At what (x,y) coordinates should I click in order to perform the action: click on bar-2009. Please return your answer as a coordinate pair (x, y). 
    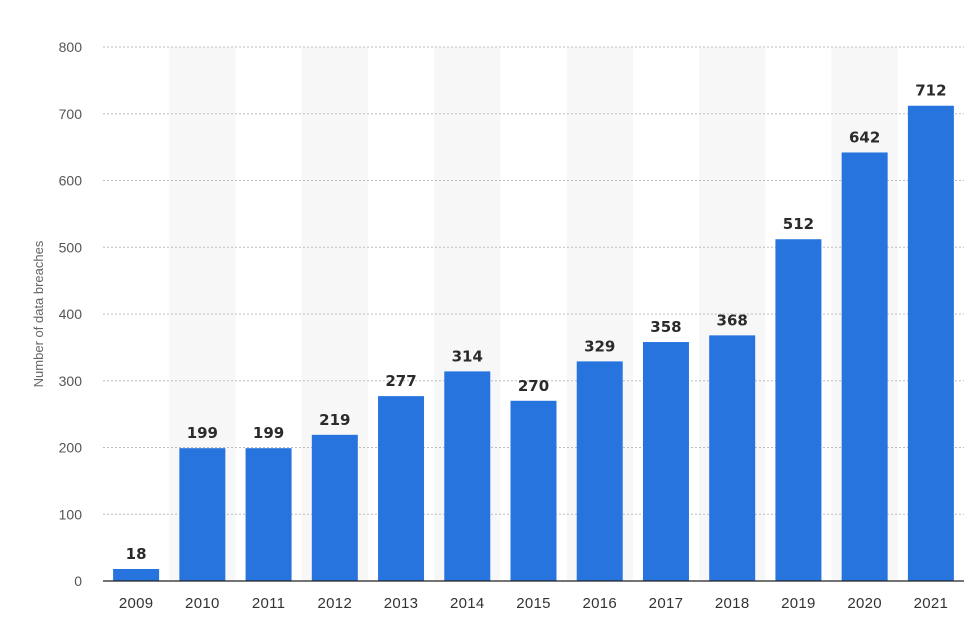
    Looking at the image, I should click on (136, 574).